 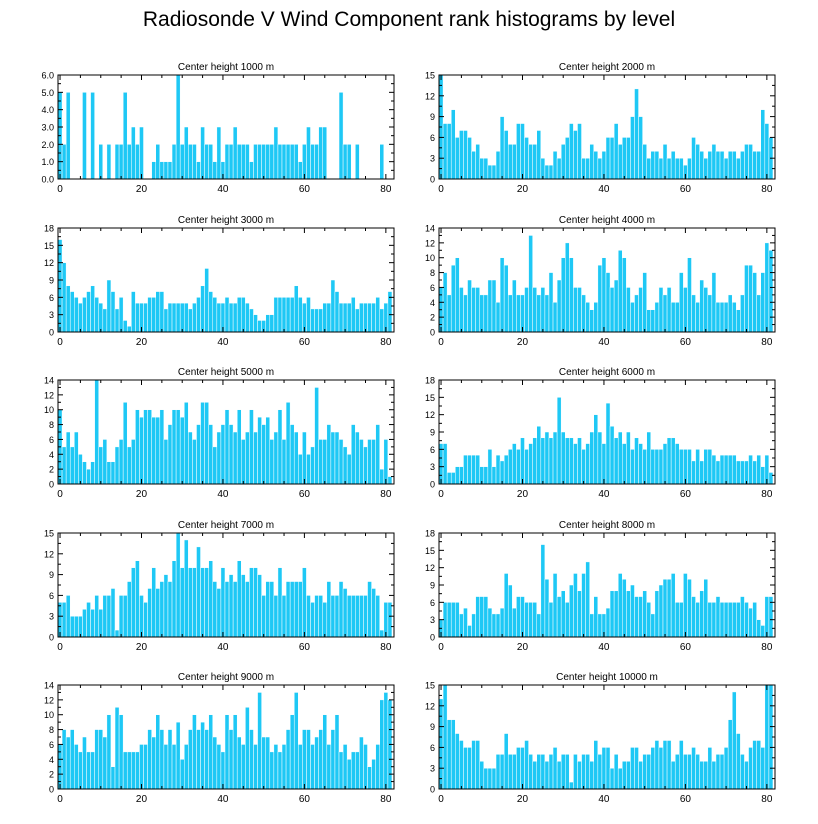 What do you see at coordinates (432, 727) in the screenshot?
I see `y-tick-label: 9` at bounding box center [432, 727].